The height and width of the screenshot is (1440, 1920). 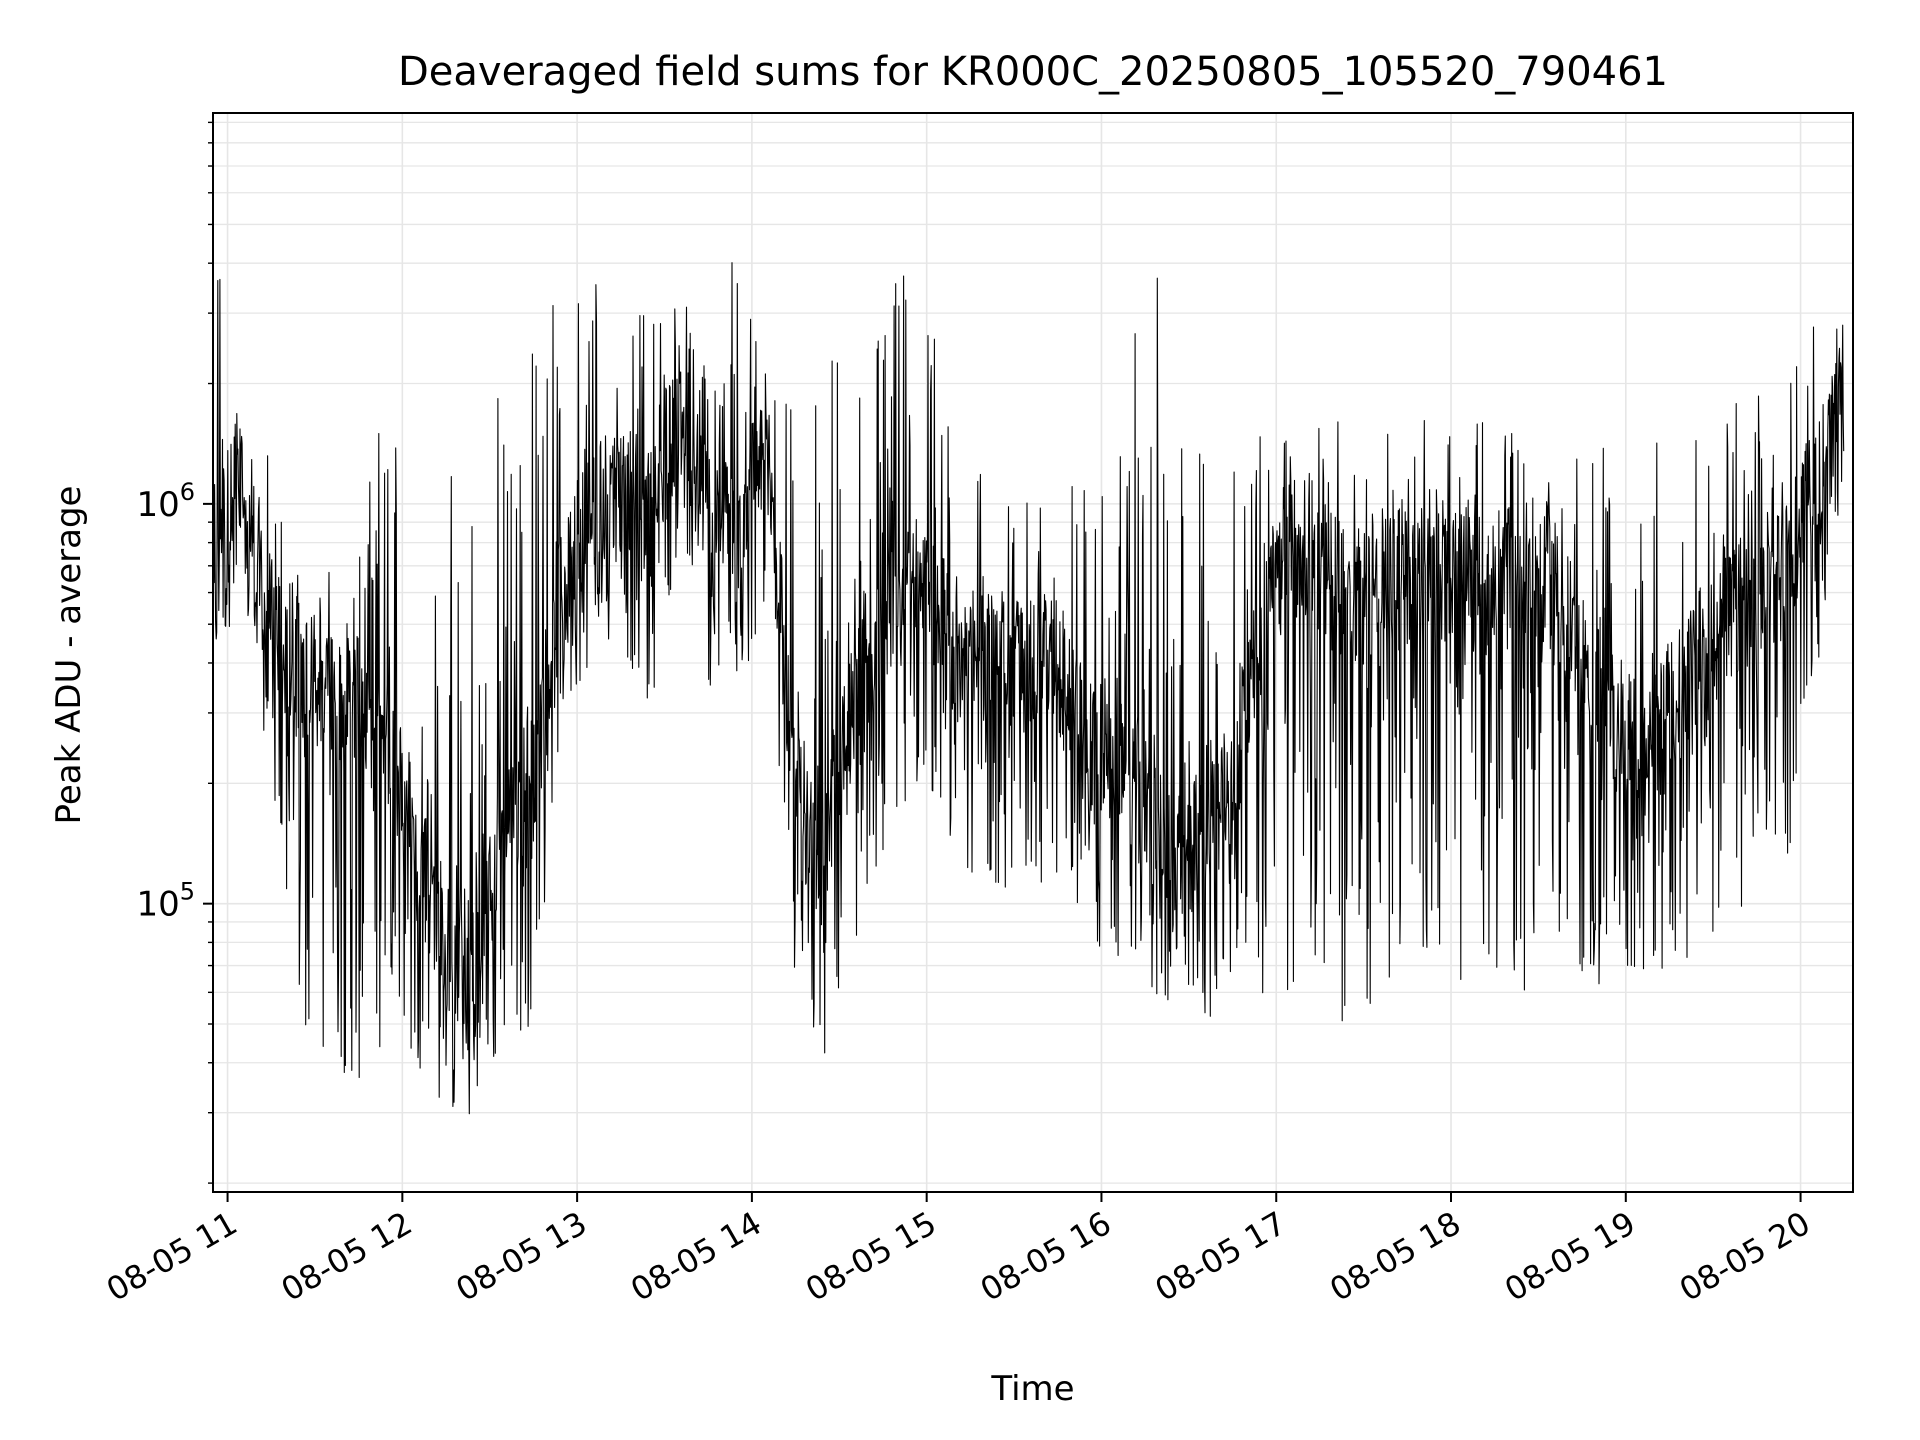 What do you see at coordinates (1570, 1256) in the screenshot?
I see `x-tick-label: 08-05 19` at bounding box center [1570, 1256].